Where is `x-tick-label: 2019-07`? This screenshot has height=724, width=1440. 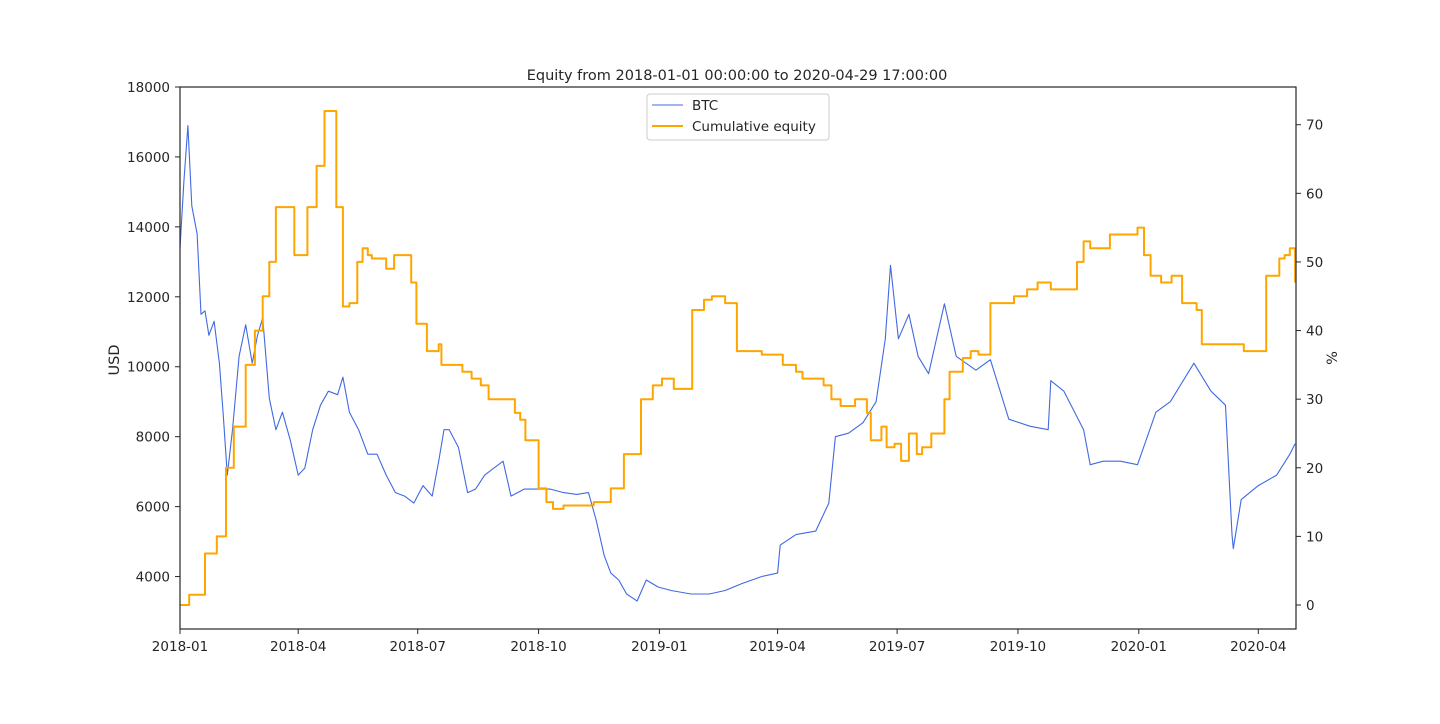 x-tick-label: 2019-07 is located at coordinates (897, 647).